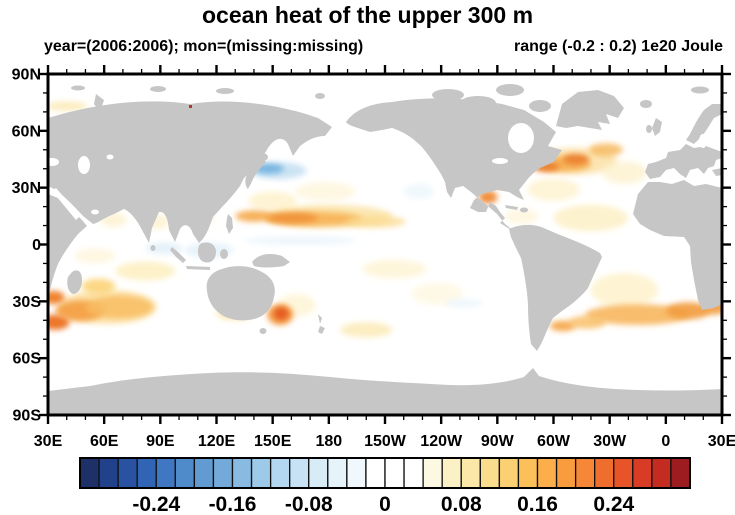 The image size is (735, 515). Describe the element at coordinates (618, 46) in the screenshot. I see `subtitle-right: range (-0.2 : 0.2) 1e20 Joule` at that location.